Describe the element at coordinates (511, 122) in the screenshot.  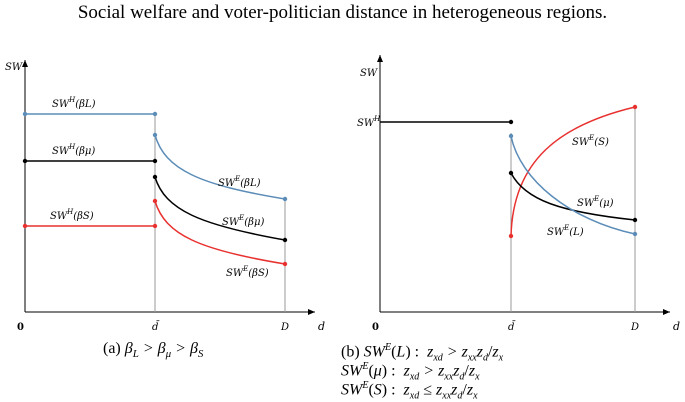
I see `sw-h-end-b` at that location.